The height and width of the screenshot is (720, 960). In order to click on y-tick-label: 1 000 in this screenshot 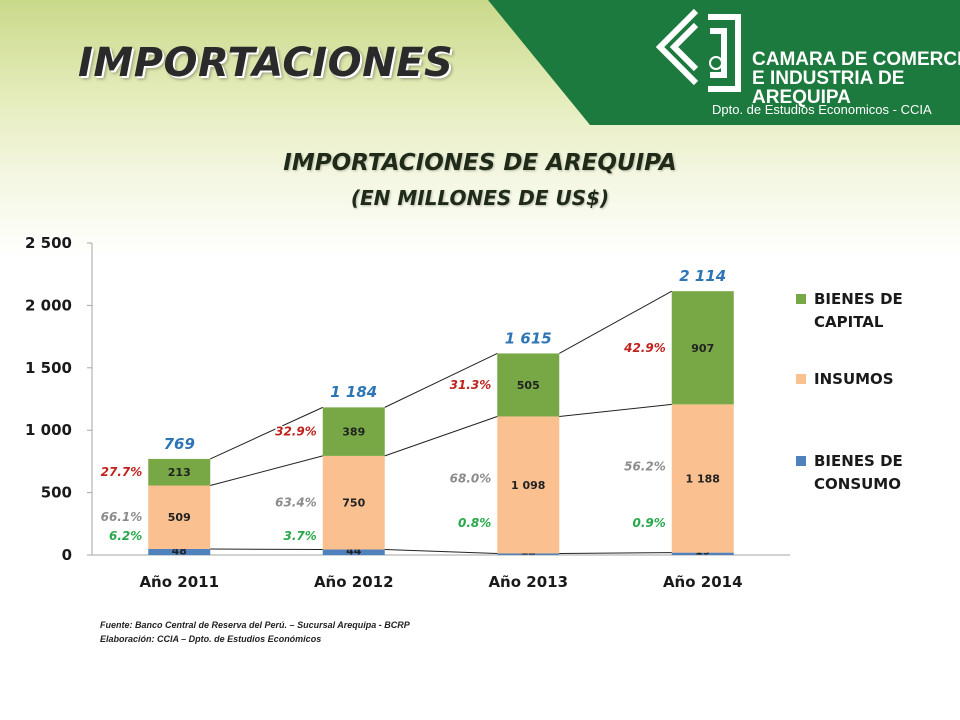, I will do `click(48, 430)`.